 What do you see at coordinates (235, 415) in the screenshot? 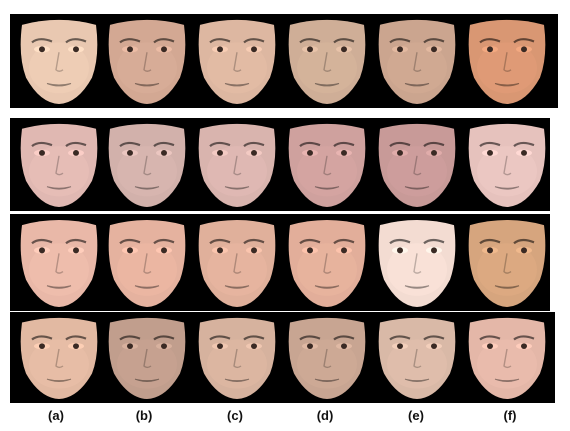
I see `column-label-c: (c)` at bounding box center [235, 415].